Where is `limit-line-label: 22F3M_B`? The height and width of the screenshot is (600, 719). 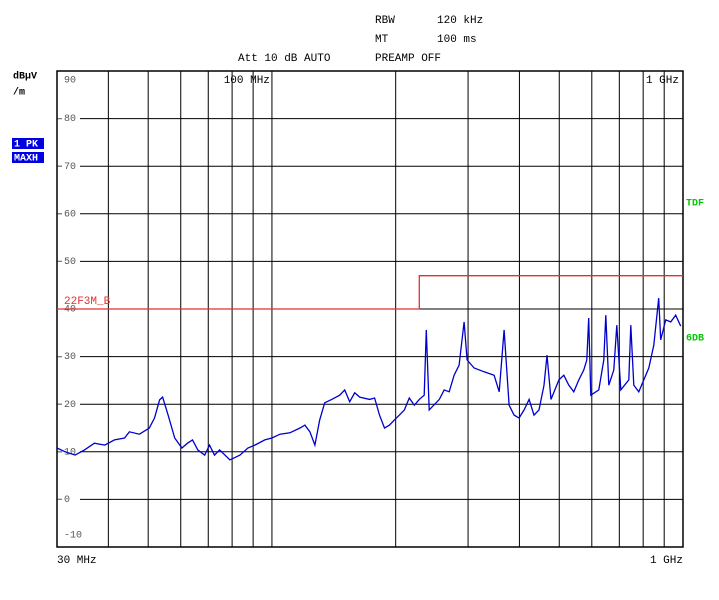
limit-line-label: 22F3M_B is located at coordinates (87, 302).